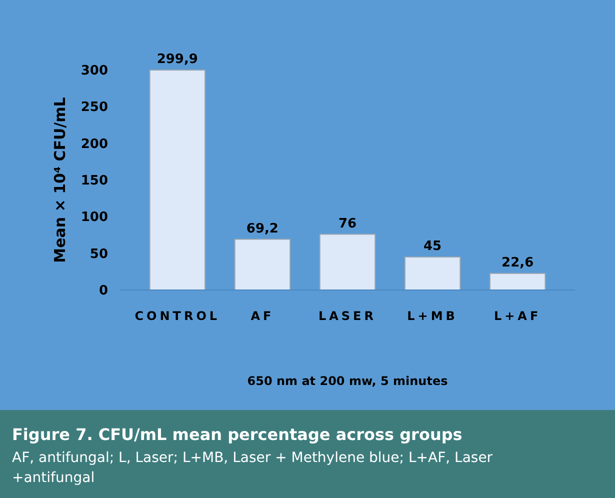 The height and width of the screenshot is (498, 615). What do you see at coordinates (518, 262) in the screenshot?
I see `data-label: 22,6` at bounding box center [518, 262].